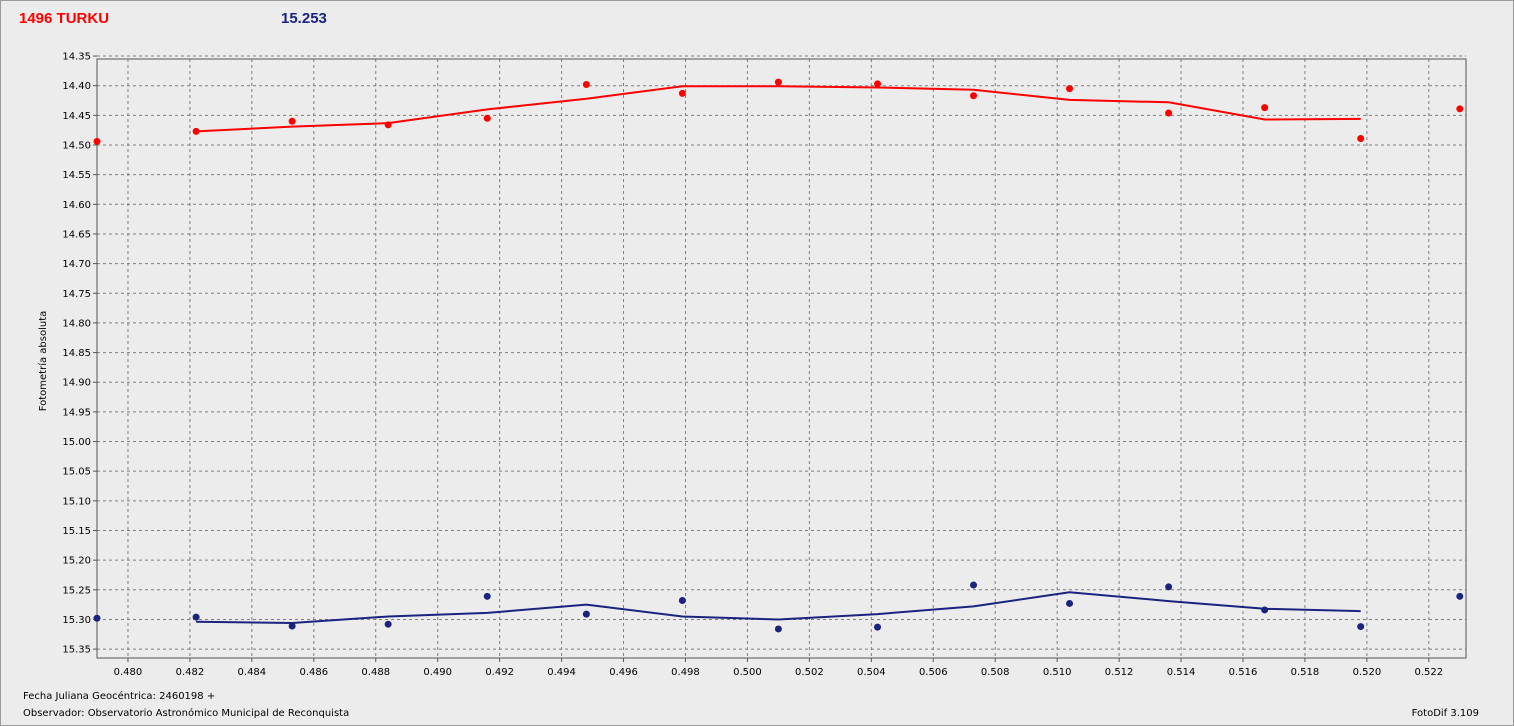 The width and height of the screenshot is (1514, 726). I want to click on x-tick-label: 0.510, so click(1057, 672).